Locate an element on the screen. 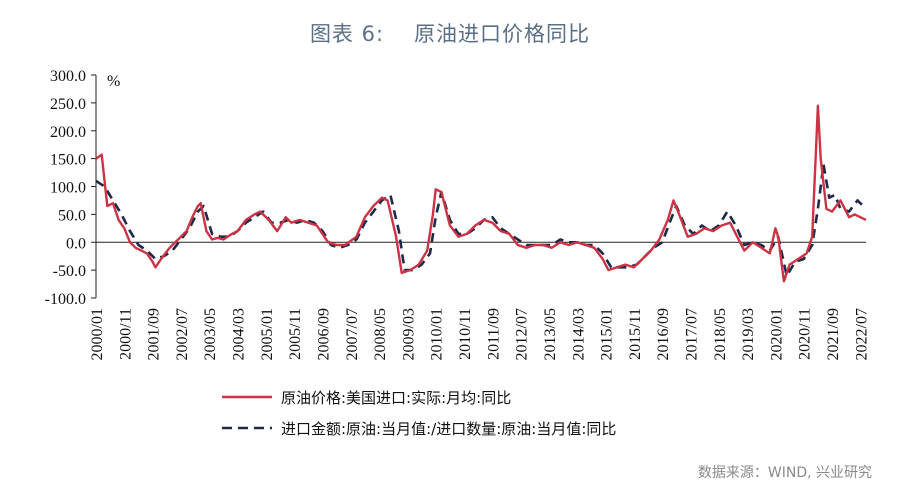 Image resolution: width=900 pixels, height=495 pixels. x-tick-label: 2013/05 is located at coordinates (550, 334).